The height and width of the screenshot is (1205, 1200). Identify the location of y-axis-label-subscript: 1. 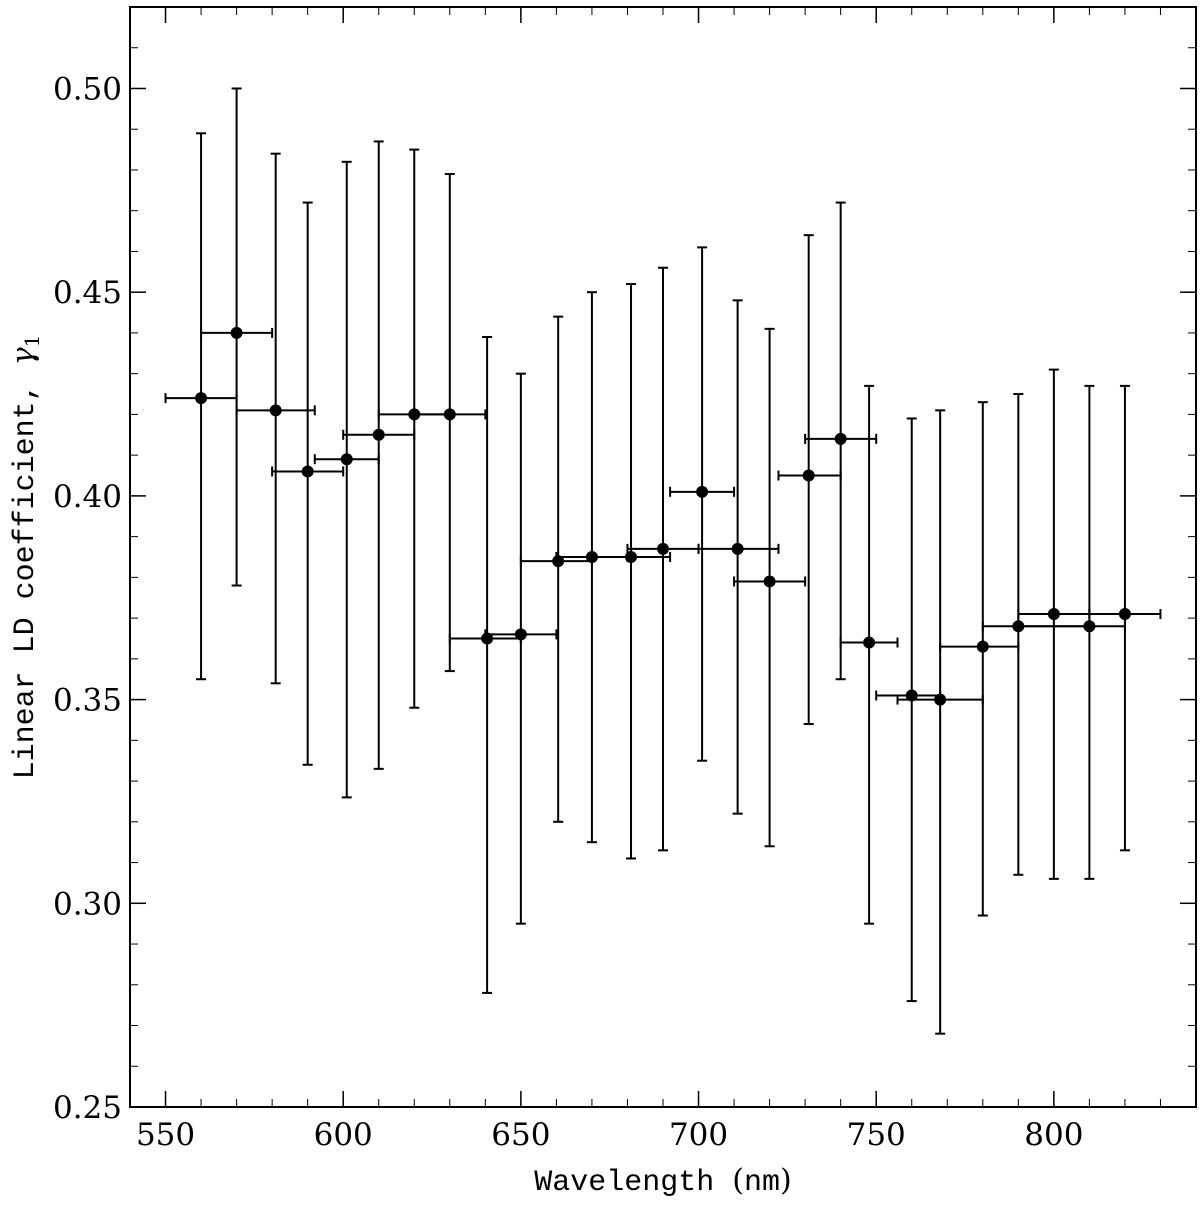
(32, 341).